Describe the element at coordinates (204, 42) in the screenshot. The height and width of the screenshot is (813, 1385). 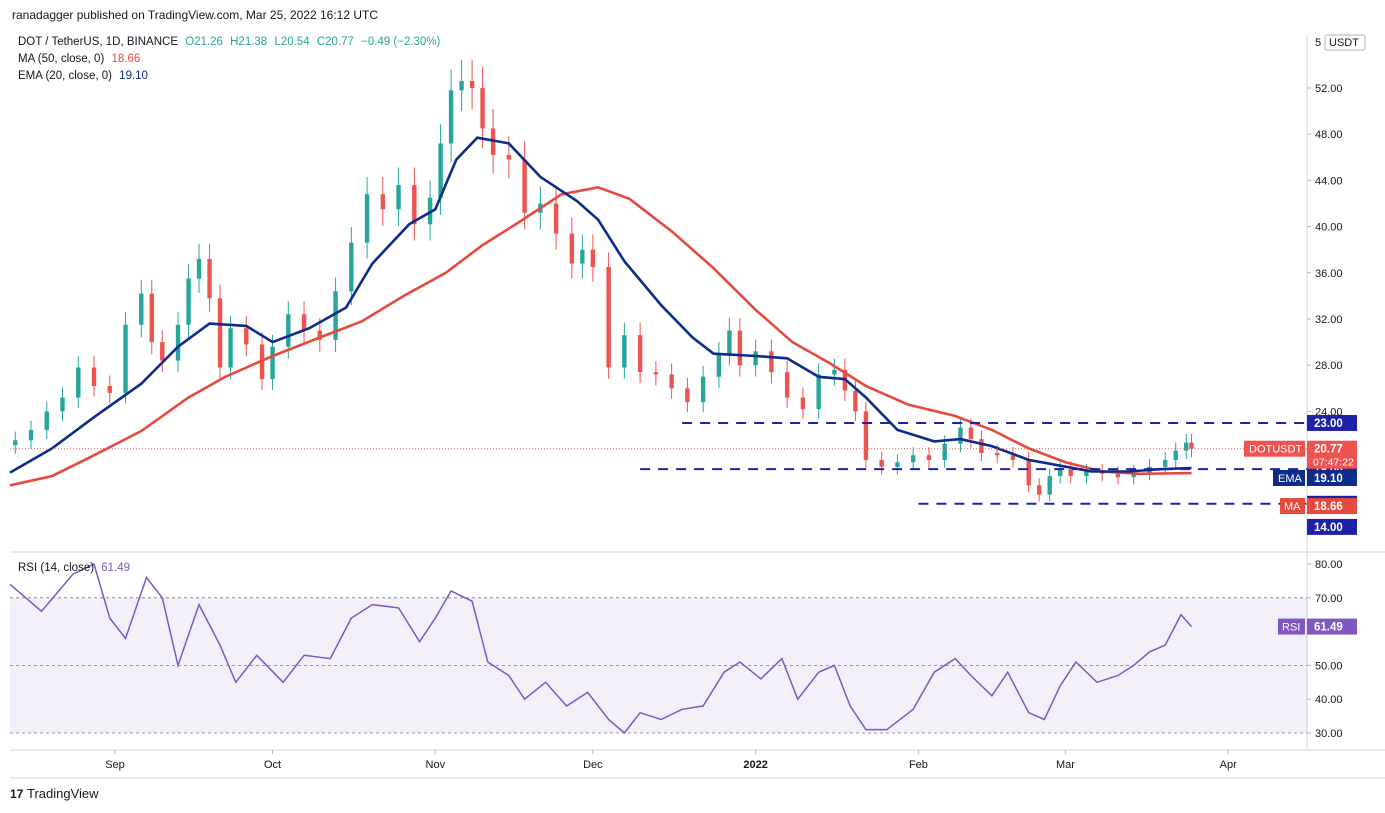
I see `ohlc-open: O21.26` at that location.